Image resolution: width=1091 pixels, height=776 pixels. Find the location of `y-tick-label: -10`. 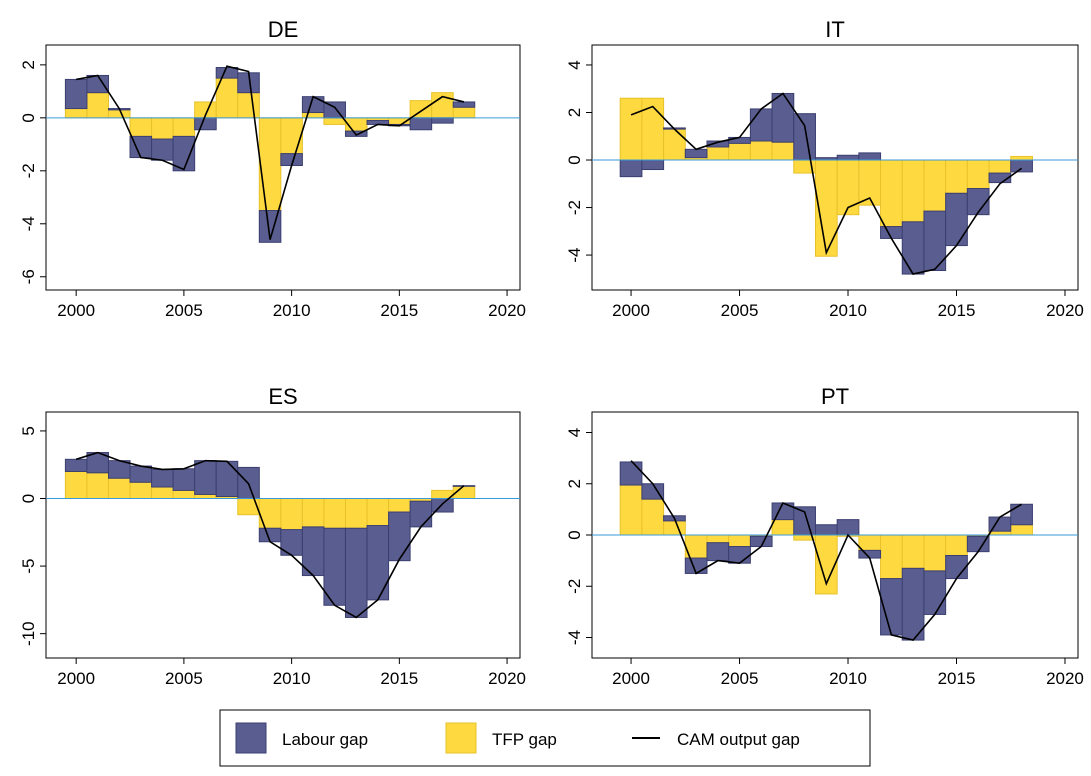

y-tick-label: -10 is located at coordinates (28, 633).